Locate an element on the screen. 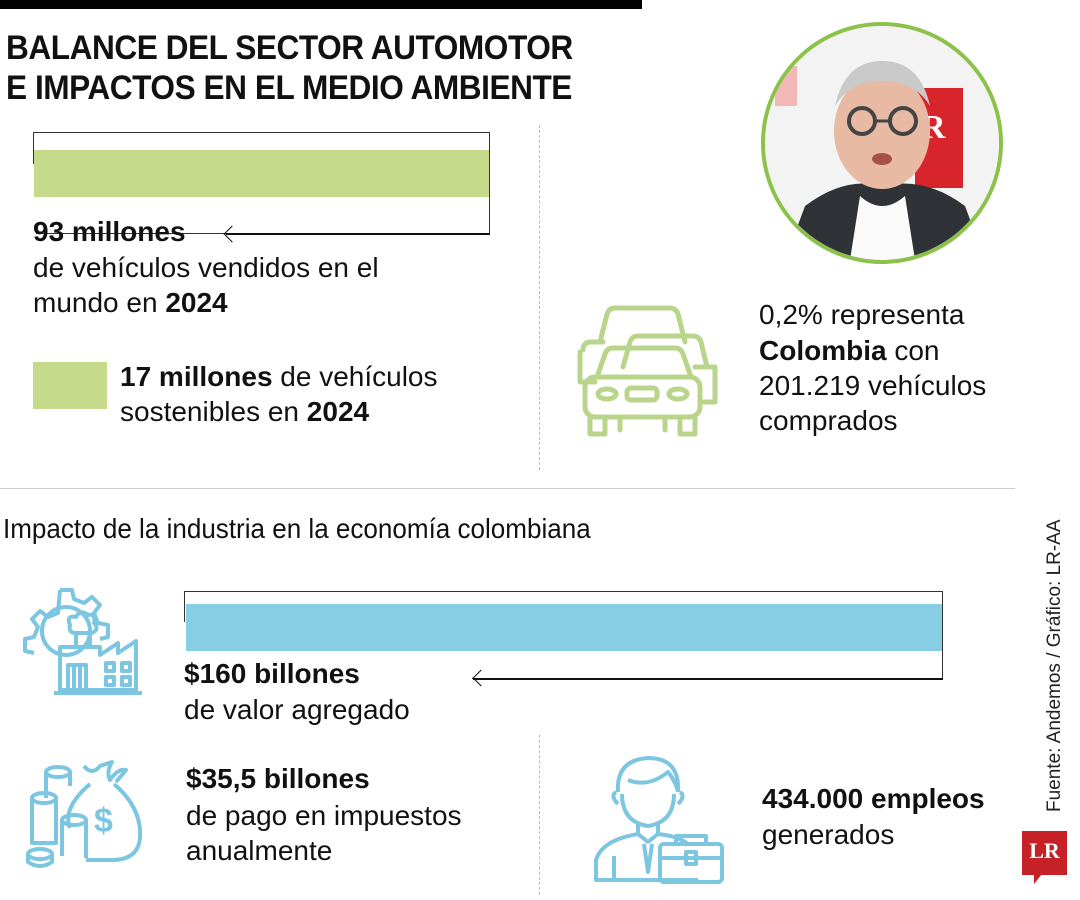  jobs-desc: generados is located at coordinates (828, 834).